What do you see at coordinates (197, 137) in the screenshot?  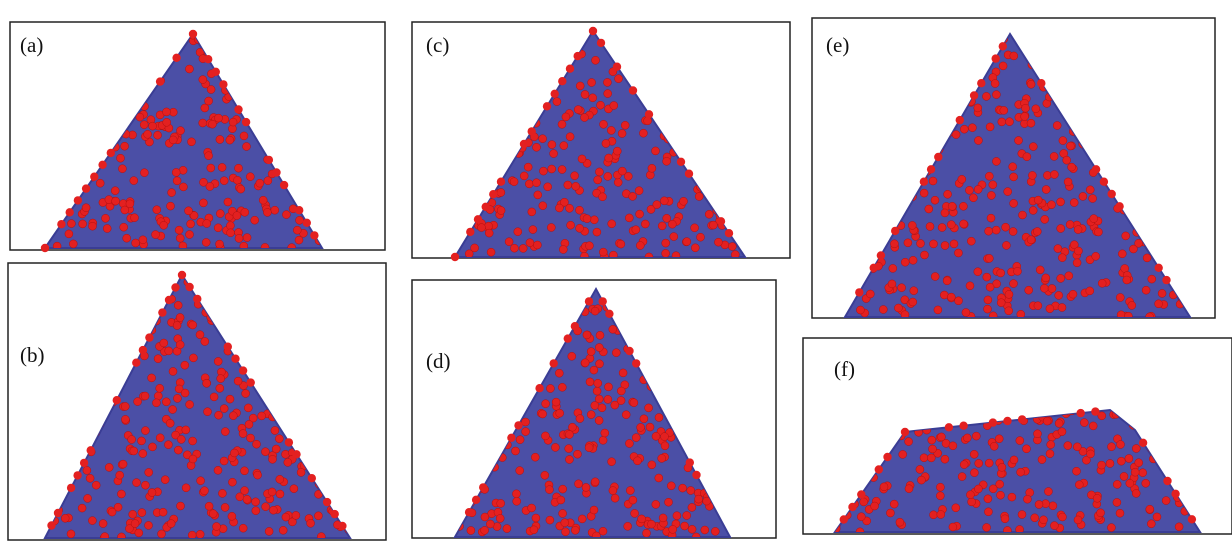 I see `panel: (a)` at bounding box center [197, 137].